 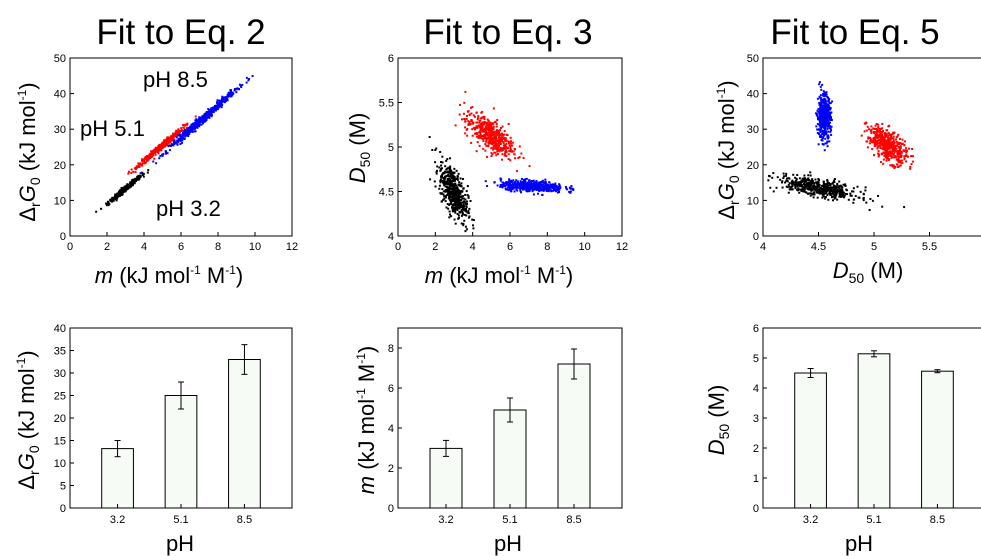 I want to click on ylabel-panel6: D50 (M), so click(x=718, y=420).